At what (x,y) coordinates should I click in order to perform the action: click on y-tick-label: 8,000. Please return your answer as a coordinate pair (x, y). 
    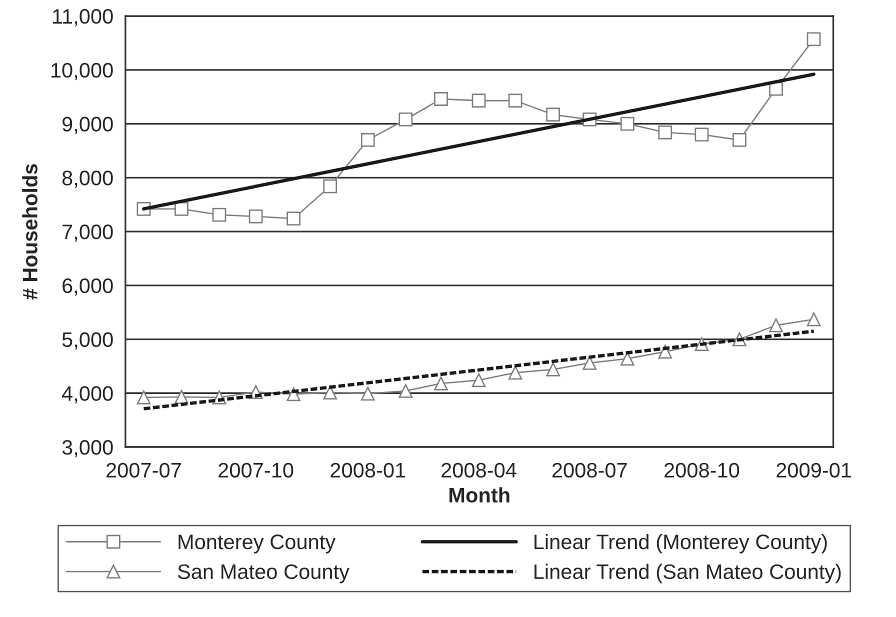
    Looking at the image, I should click on (87, 179).